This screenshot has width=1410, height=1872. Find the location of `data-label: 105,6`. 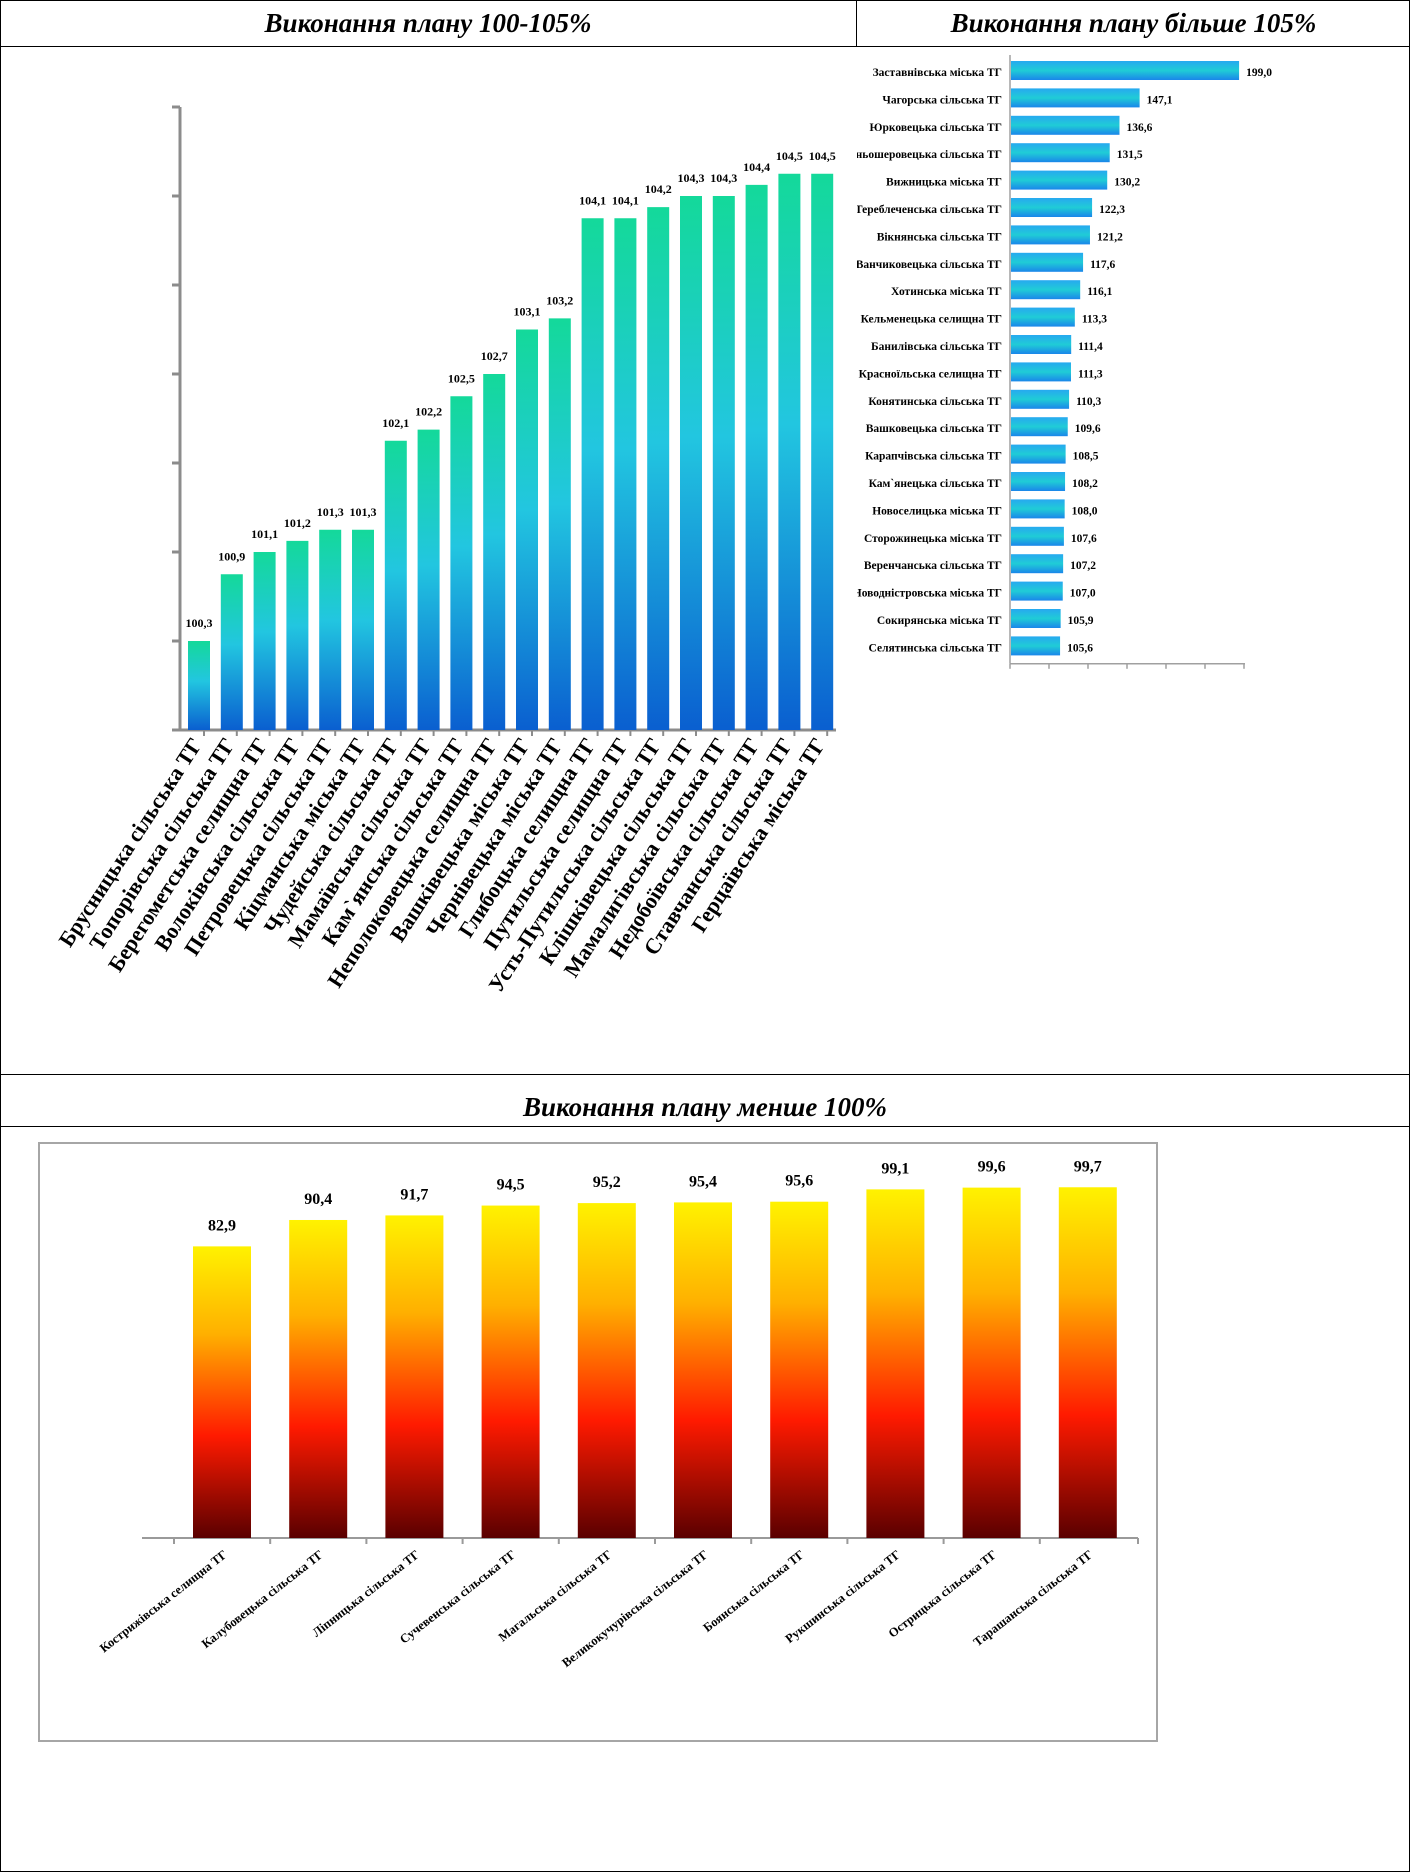

data-label: 105,6 is located at coordinates (1080, 648).